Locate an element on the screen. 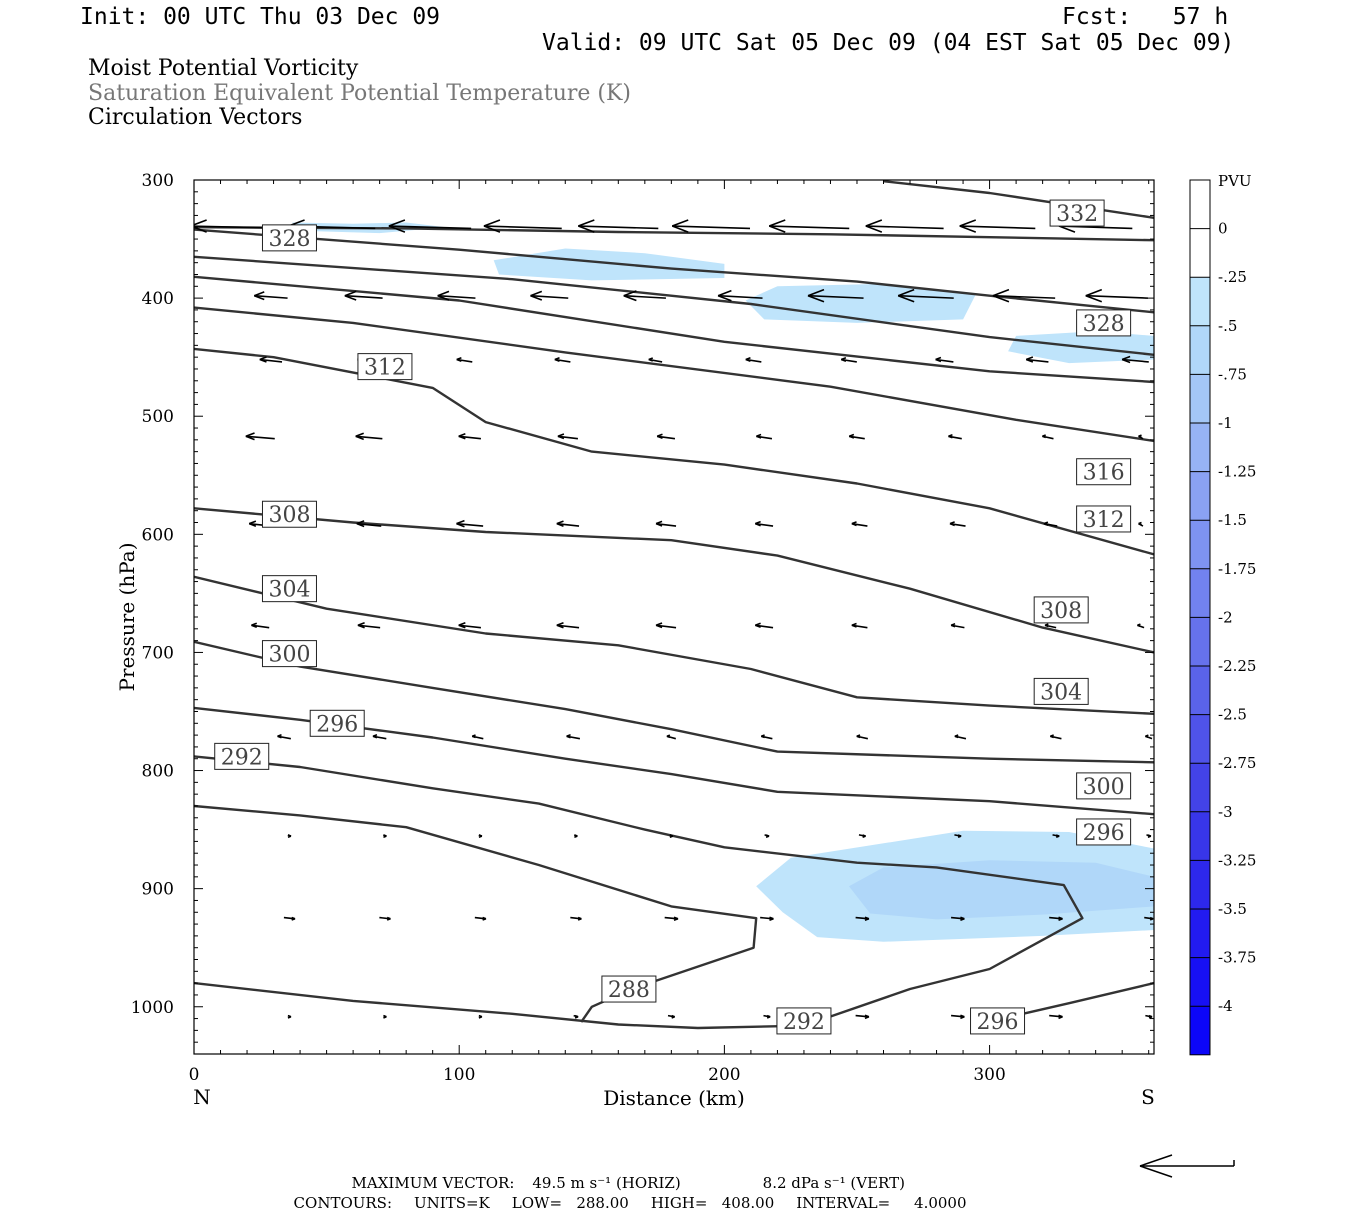 This screenshot has height=1212, width=1350. y-tick-label: 800 is located at coordinates (158, 772).